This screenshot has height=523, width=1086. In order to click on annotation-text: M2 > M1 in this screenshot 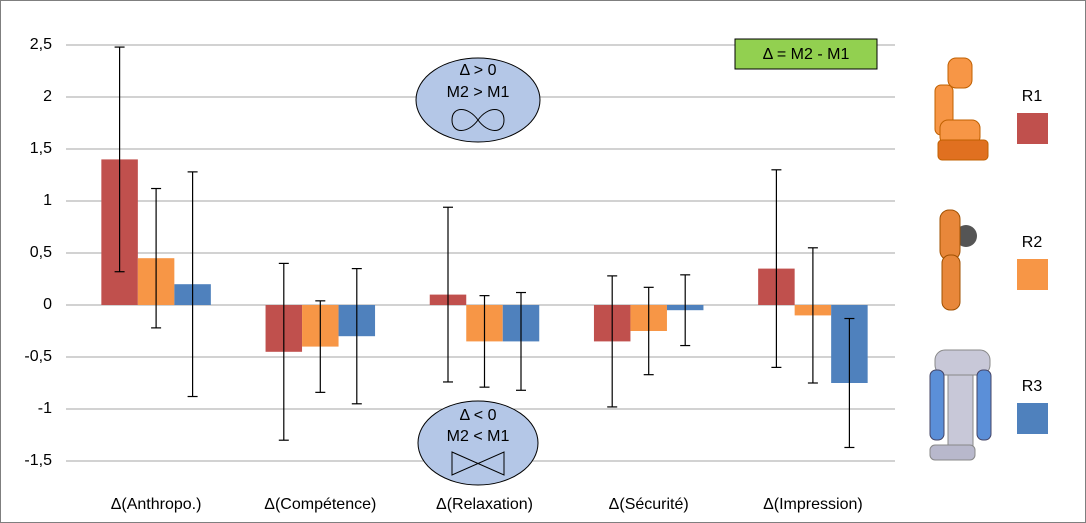, I will do `click(478, 92)`.